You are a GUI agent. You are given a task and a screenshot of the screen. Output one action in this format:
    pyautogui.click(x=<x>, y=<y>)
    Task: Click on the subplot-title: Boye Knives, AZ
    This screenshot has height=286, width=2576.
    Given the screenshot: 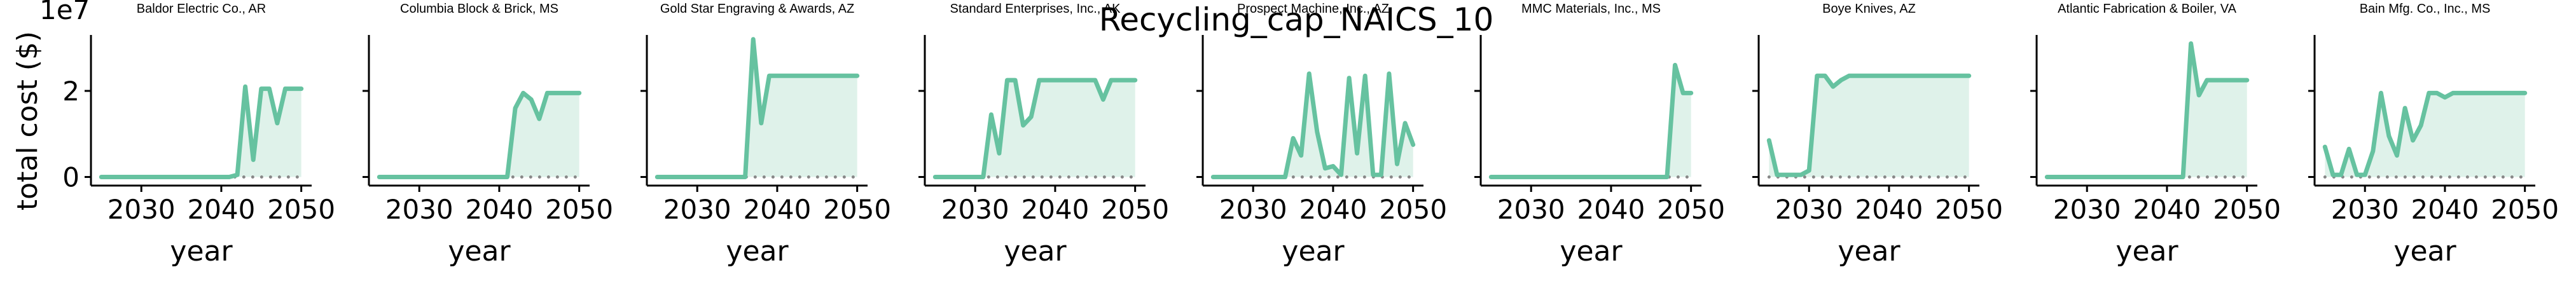 What is the action you would take?
    pyautogui.click(x=1869, y=9)
    